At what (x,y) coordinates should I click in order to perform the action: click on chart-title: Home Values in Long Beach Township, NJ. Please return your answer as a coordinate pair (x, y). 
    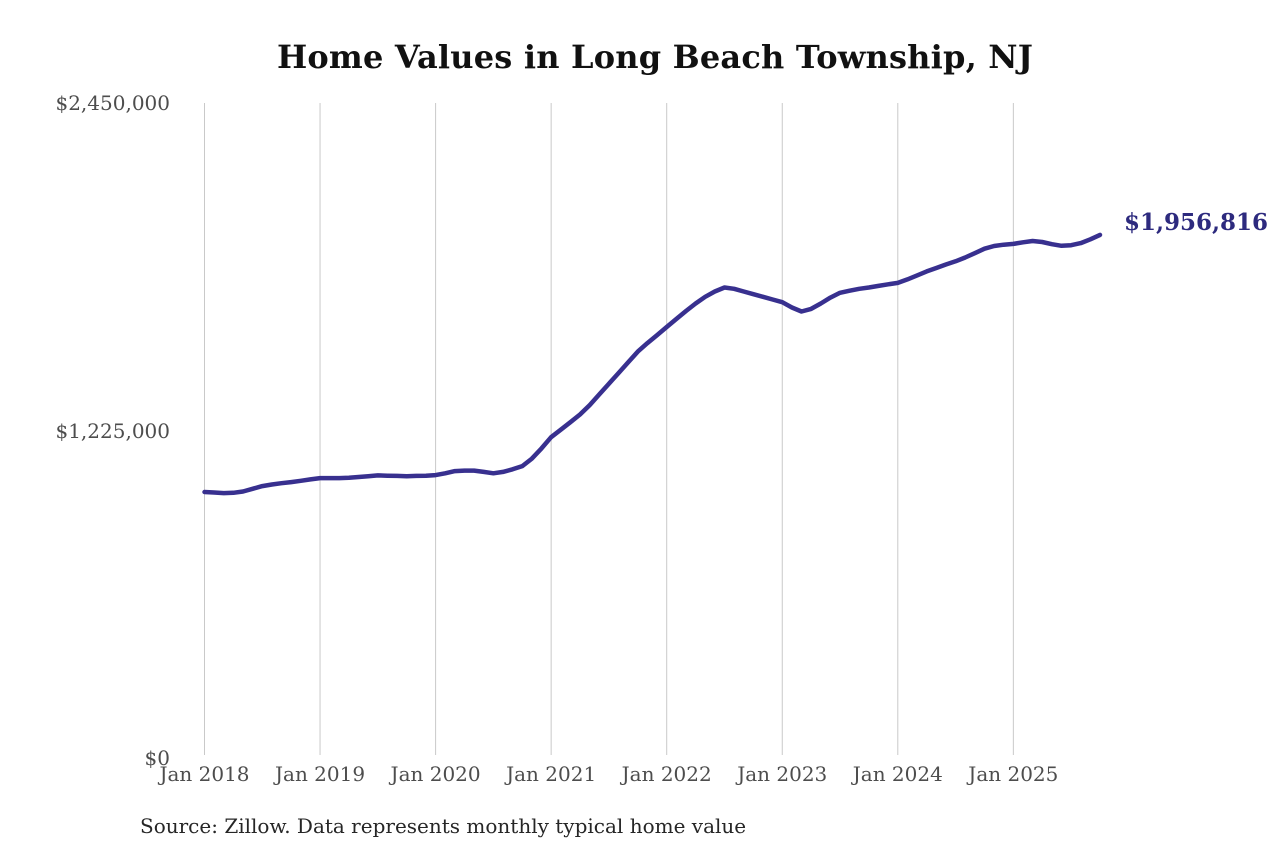
    Looking at the image, I should click on (655, 57).